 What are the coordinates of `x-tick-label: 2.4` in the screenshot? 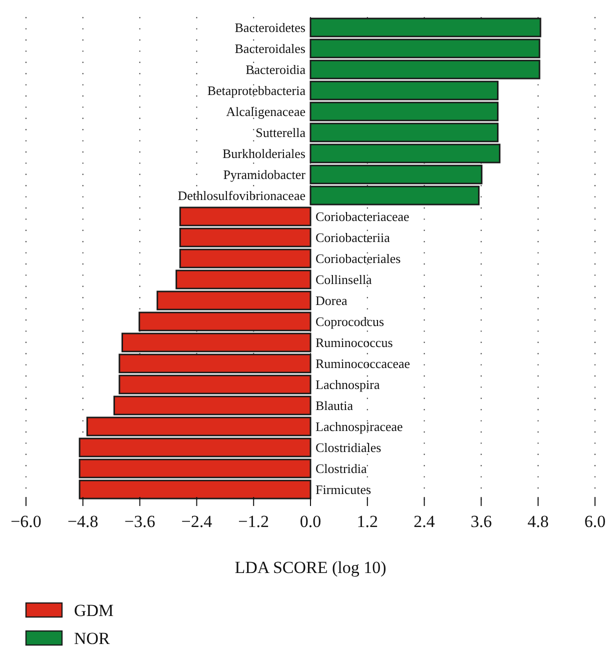 It's located at (425, 521).